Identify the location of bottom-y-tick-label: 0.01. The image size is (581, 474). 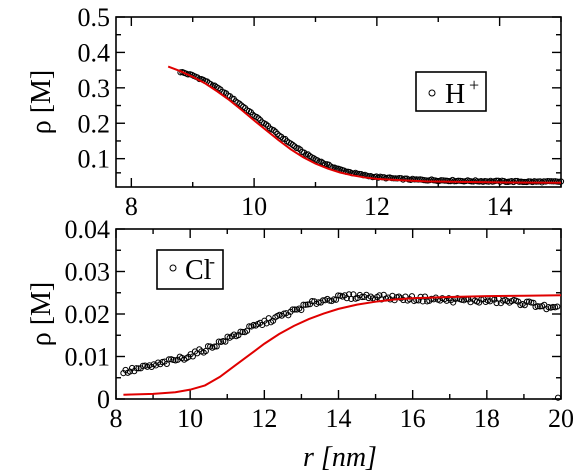
(88, 357).